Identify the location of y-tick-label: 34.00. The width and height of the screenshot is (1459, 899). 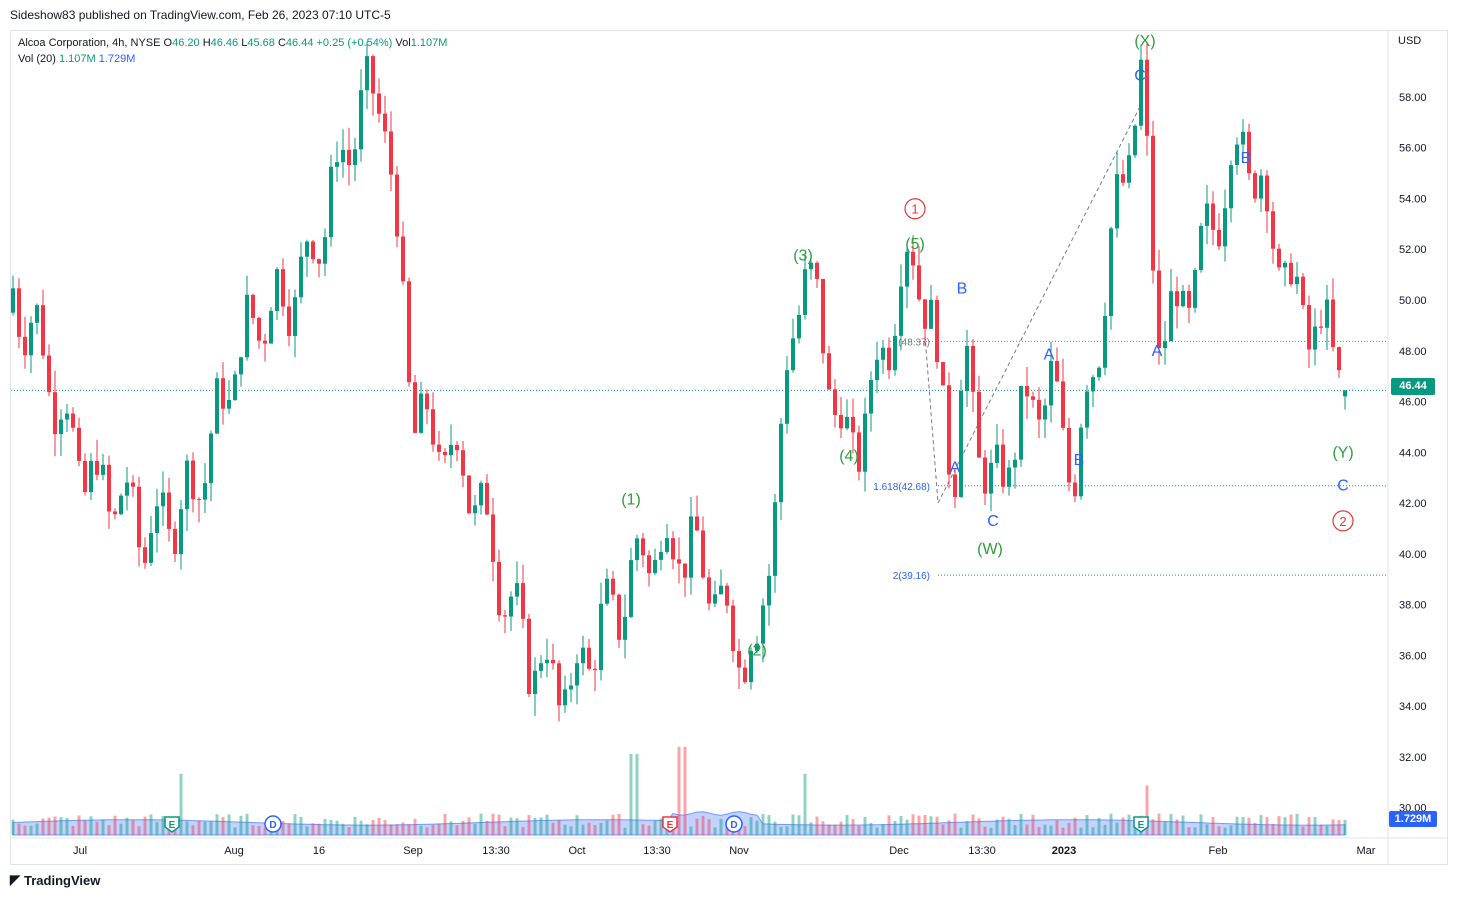
(1413, 707).